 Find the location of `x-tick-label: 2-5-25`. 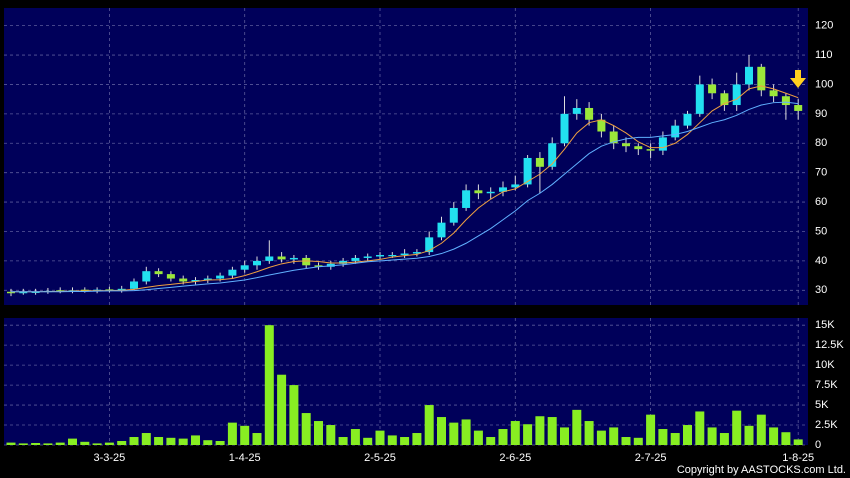

x-tick-label: 2-5-25 is located at coordinates (380, 458).